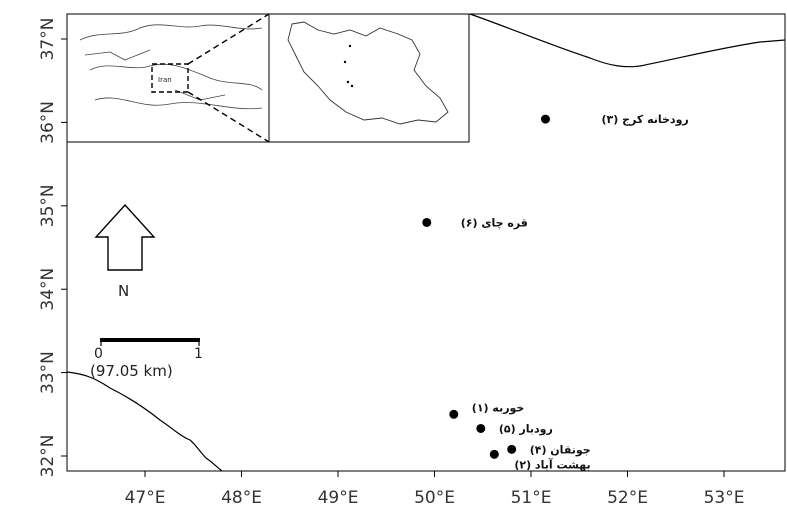  I want to click on y-axis-tick-label: 33°N, so click(48, 372).